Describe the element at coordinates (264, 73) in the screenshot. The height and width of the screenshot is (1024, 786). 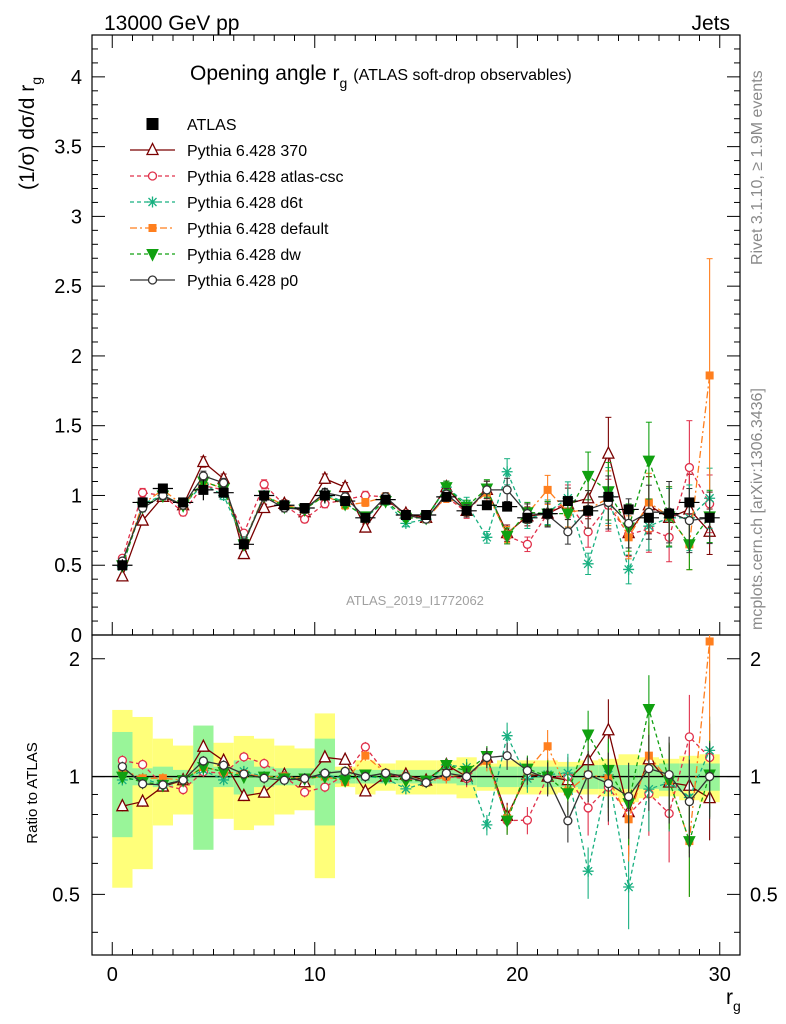
I see `chart-title-main: Opening angle r` at that location.